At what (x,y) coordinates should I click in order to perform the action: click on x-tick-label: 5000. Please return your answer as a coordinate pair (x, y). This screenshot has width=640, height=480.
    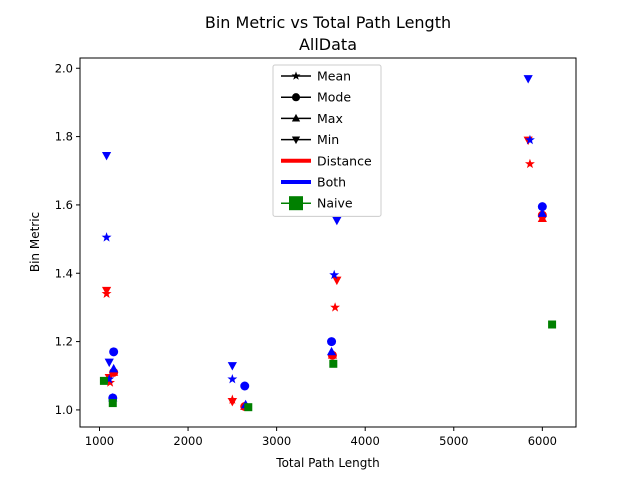
    Looking at the image, I should click on (453, 441).